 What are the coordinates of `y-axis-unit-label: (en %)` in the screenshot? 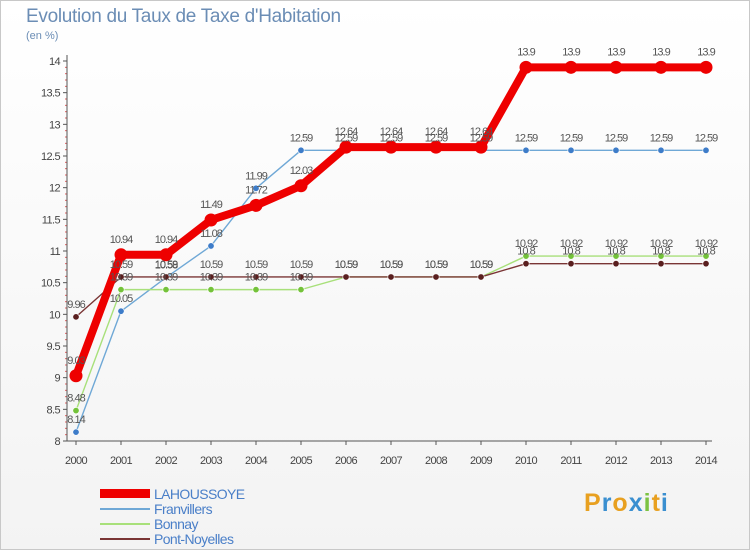 It's located at (42, 36).